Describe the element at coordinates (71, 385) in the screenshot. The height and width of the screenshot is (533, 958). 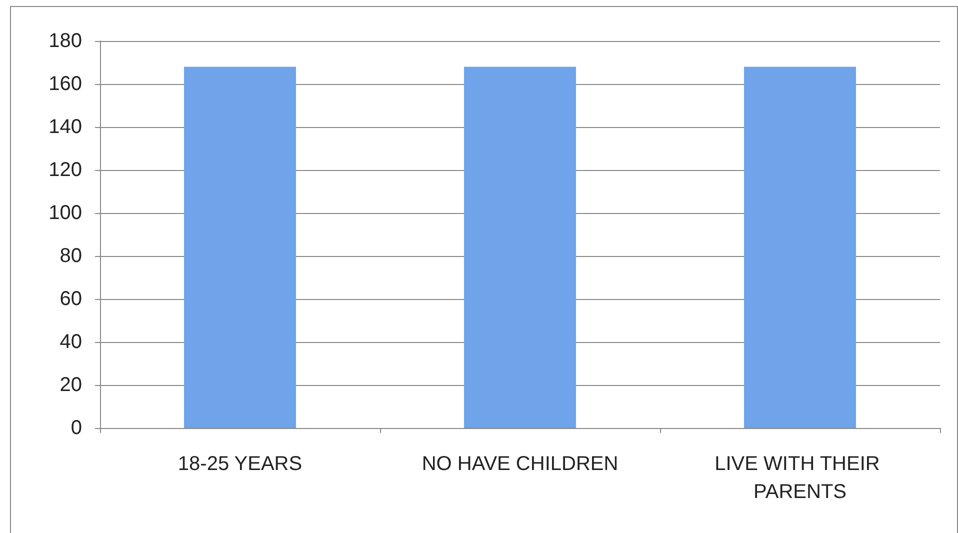
I see `y-tick-label: 20` at that location.